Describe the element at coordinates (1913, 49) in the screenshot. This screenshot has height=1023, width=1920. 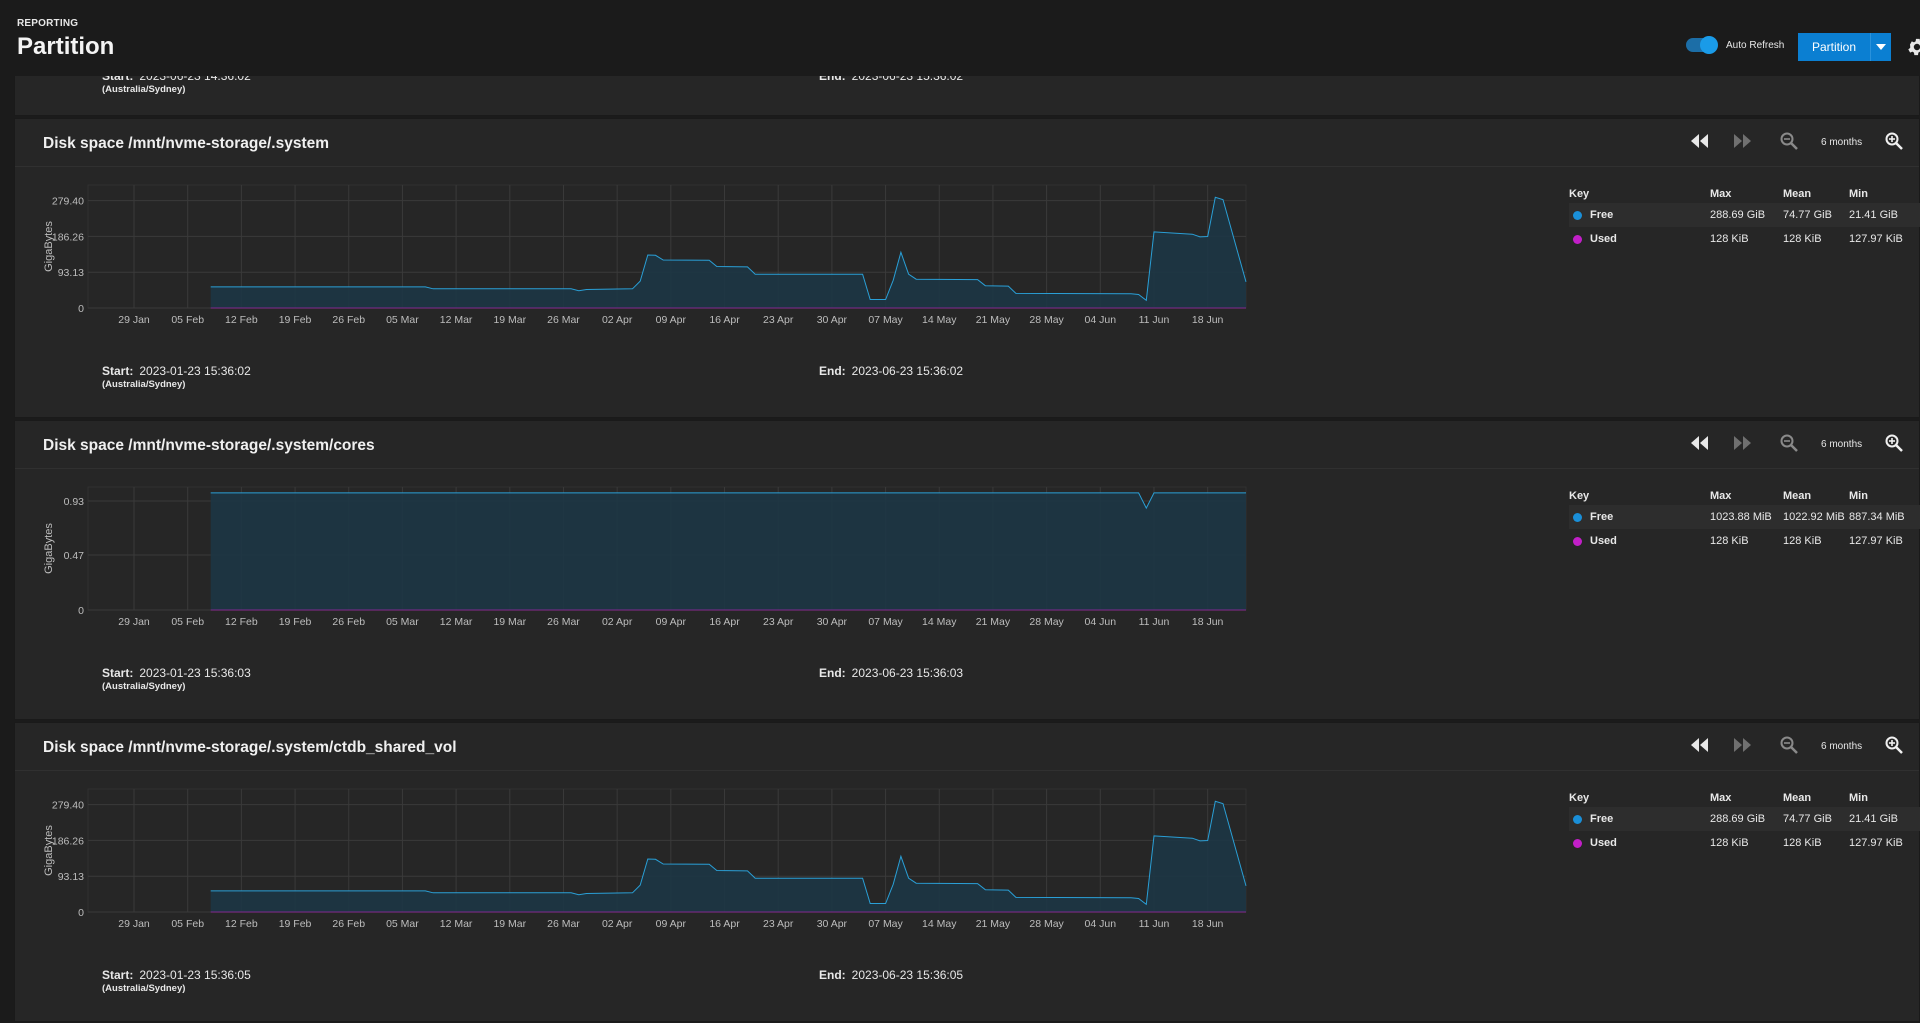
I see `gear-icon` at that location.